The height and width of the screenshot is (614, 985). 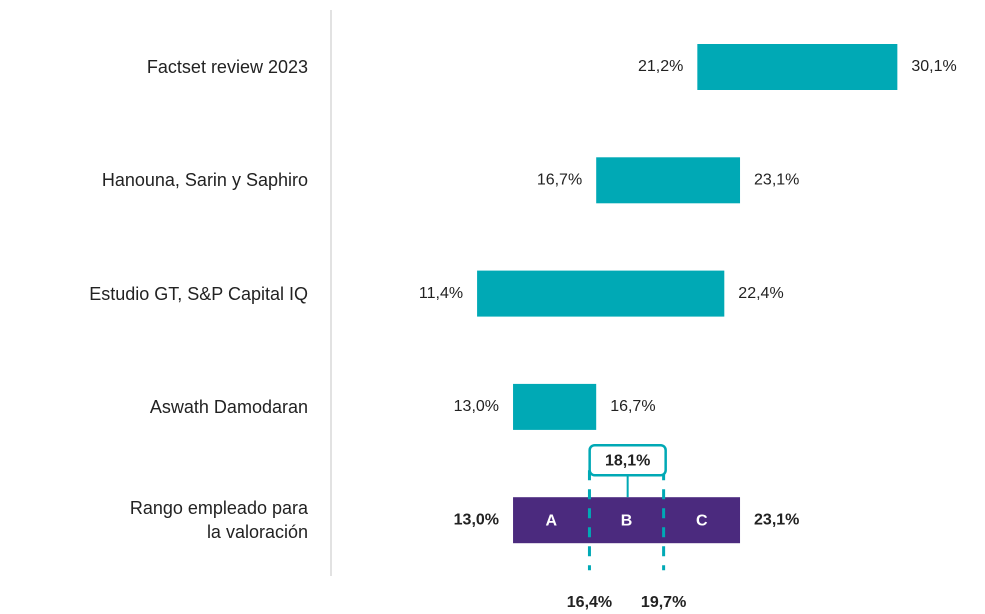 I want to click on marker-box, so click(x=627, y=460).